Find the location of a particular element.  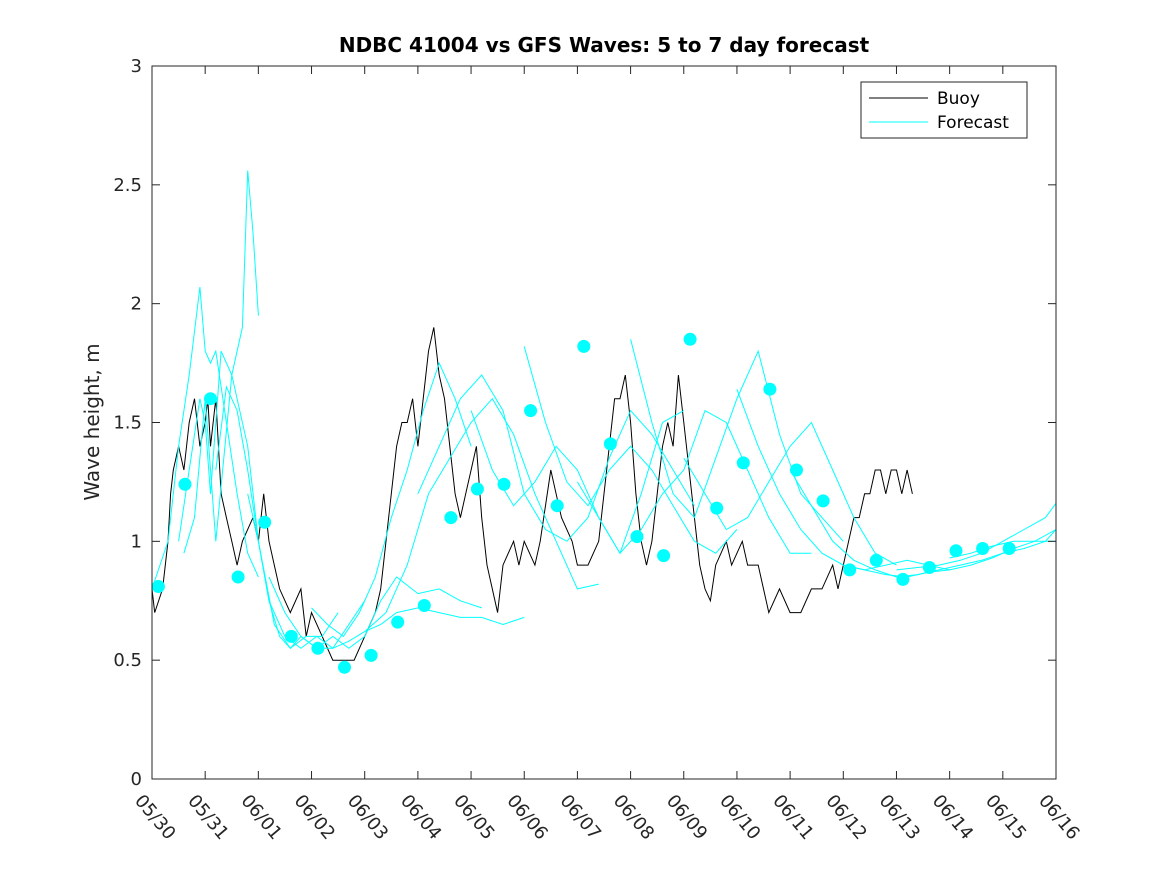

legend-forecast-label: Forecast is located at coordinates (973, 123).